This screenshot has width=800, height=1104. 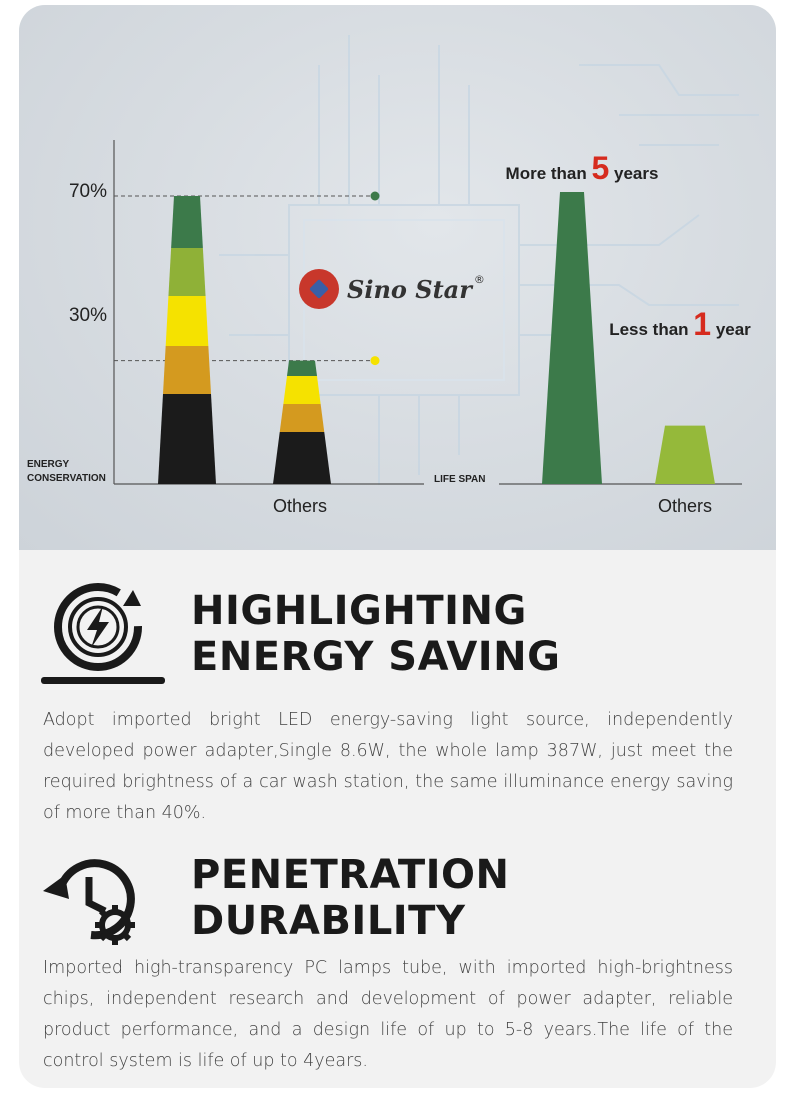 I want to click on chart2-annotation-5-years: More than 5 years, so click(x=582, y=168).